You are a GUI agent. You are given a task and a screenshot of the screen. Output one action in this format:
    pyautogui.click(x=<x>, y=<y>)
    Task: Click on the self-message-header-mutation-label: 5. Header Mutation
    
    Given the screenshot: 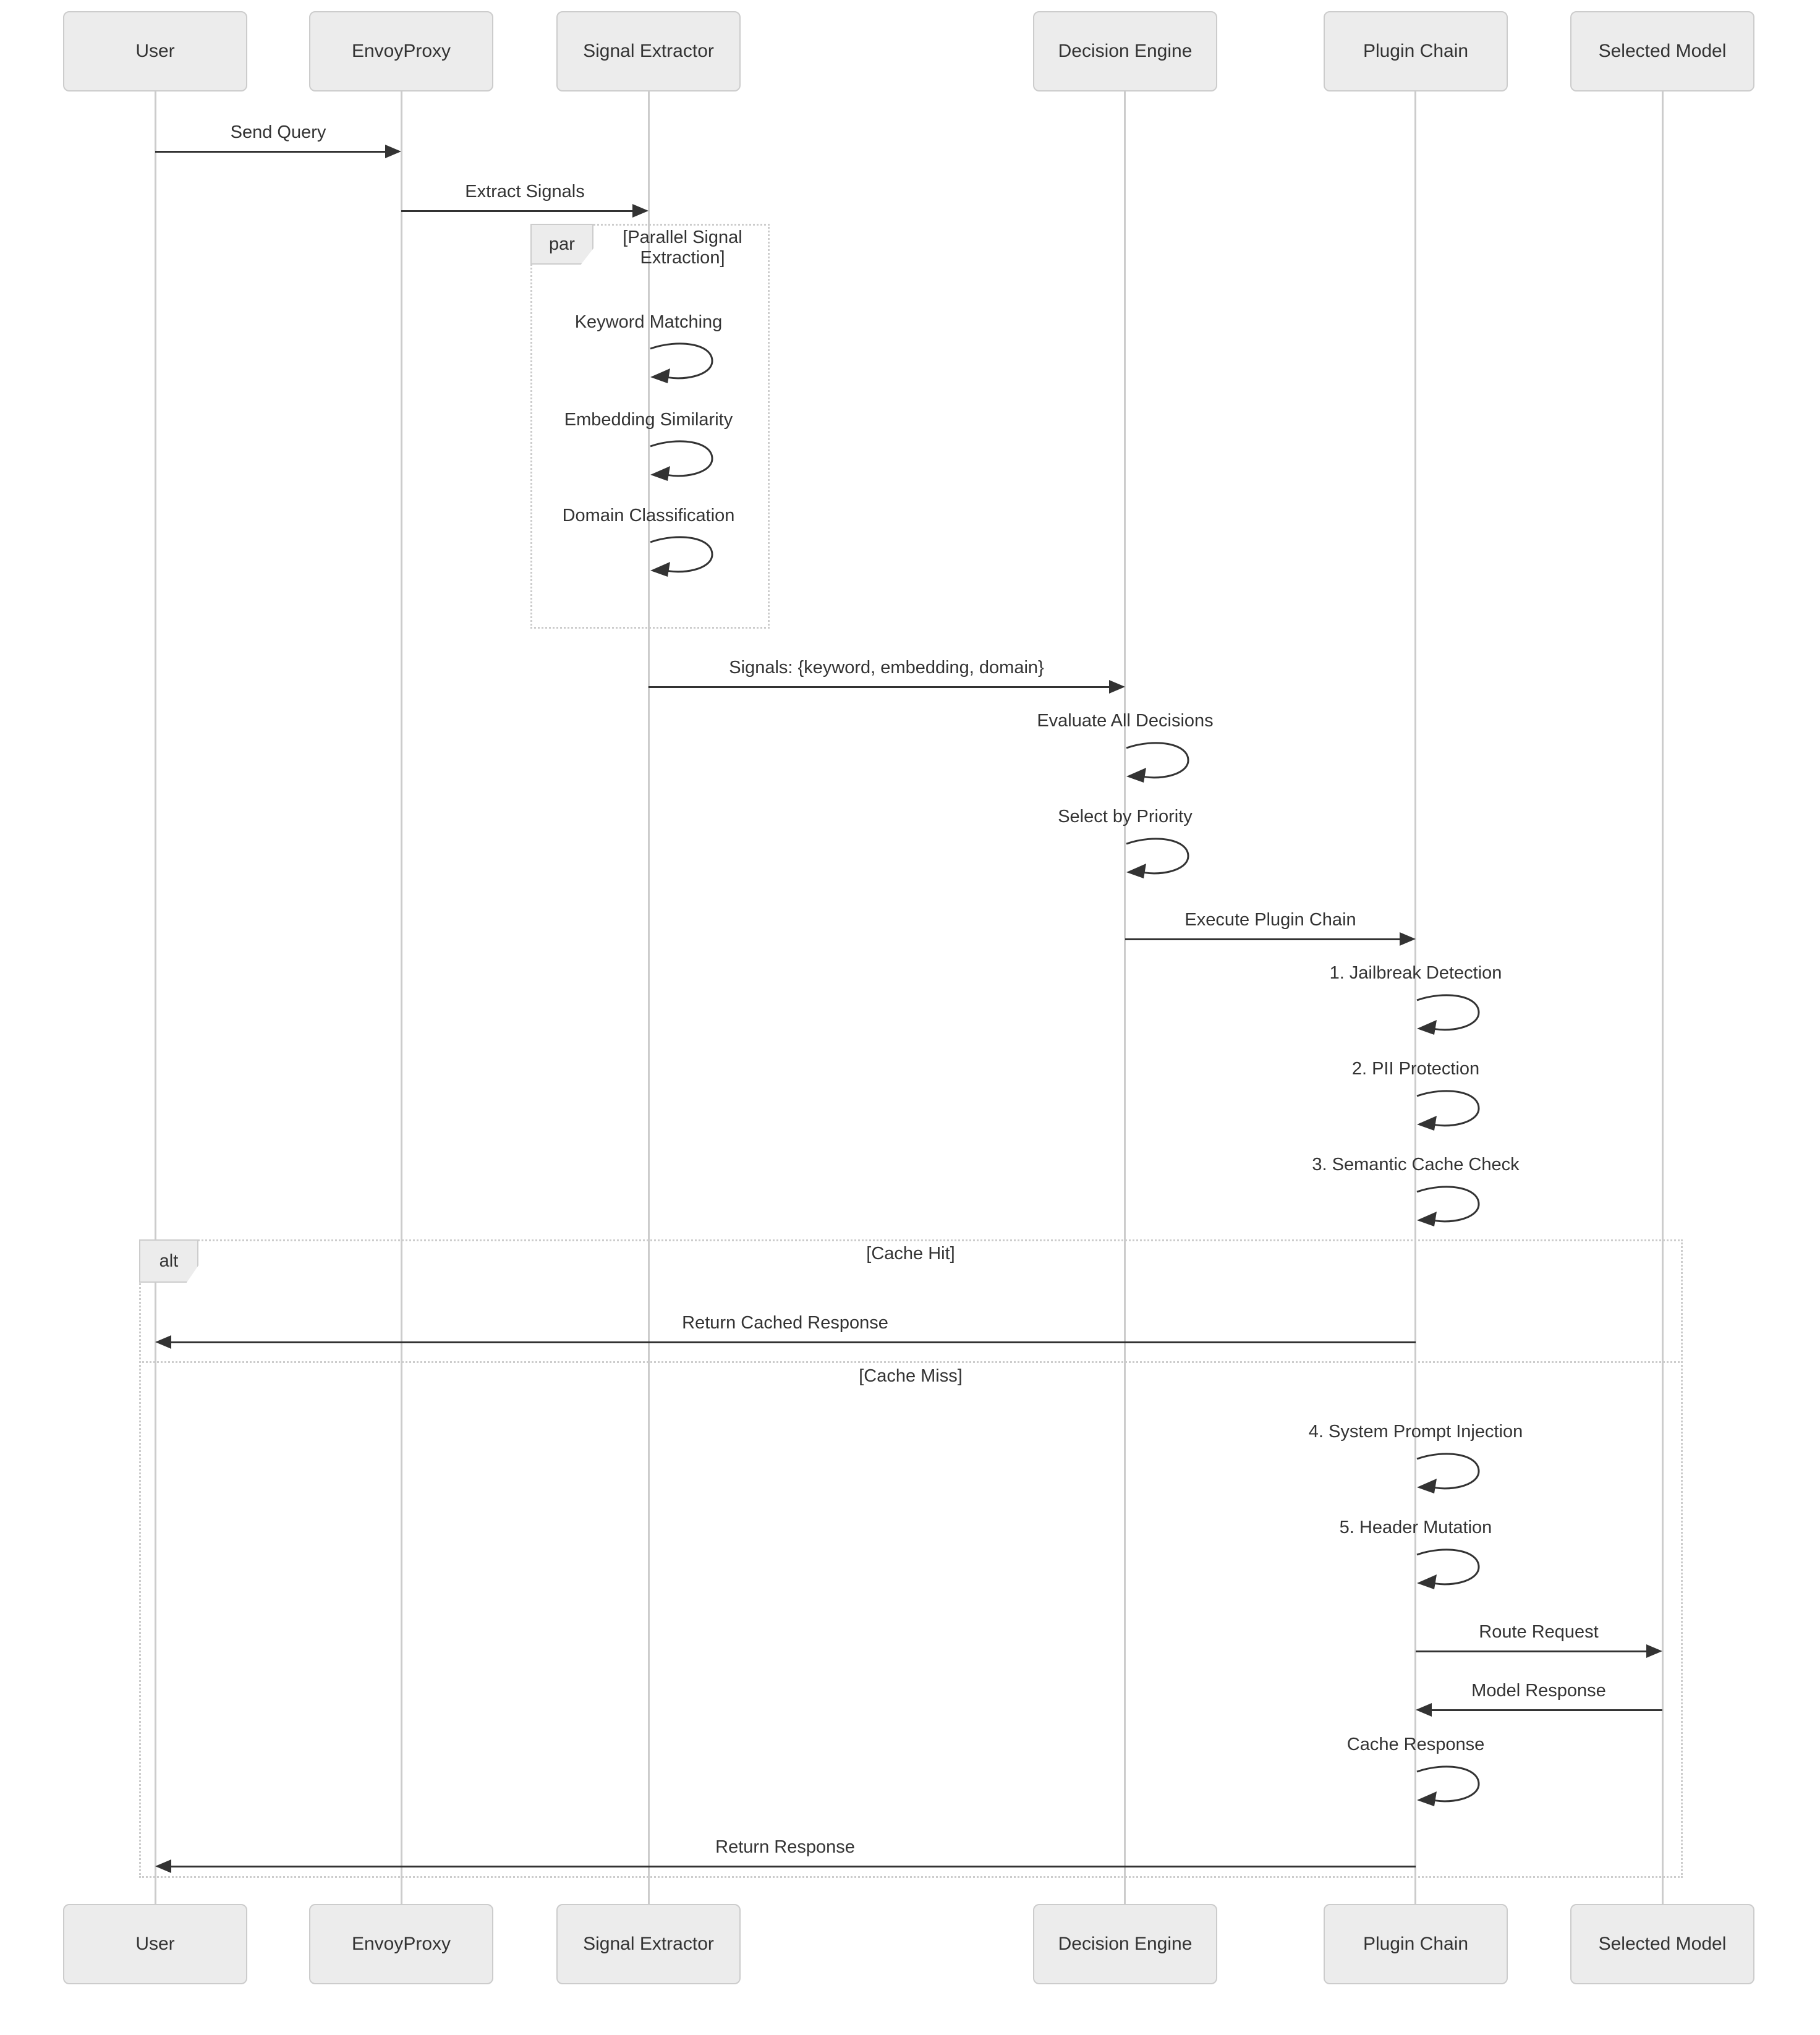 What is the action you would take?
    pyautogui.click(x=1416, y=1527)
    